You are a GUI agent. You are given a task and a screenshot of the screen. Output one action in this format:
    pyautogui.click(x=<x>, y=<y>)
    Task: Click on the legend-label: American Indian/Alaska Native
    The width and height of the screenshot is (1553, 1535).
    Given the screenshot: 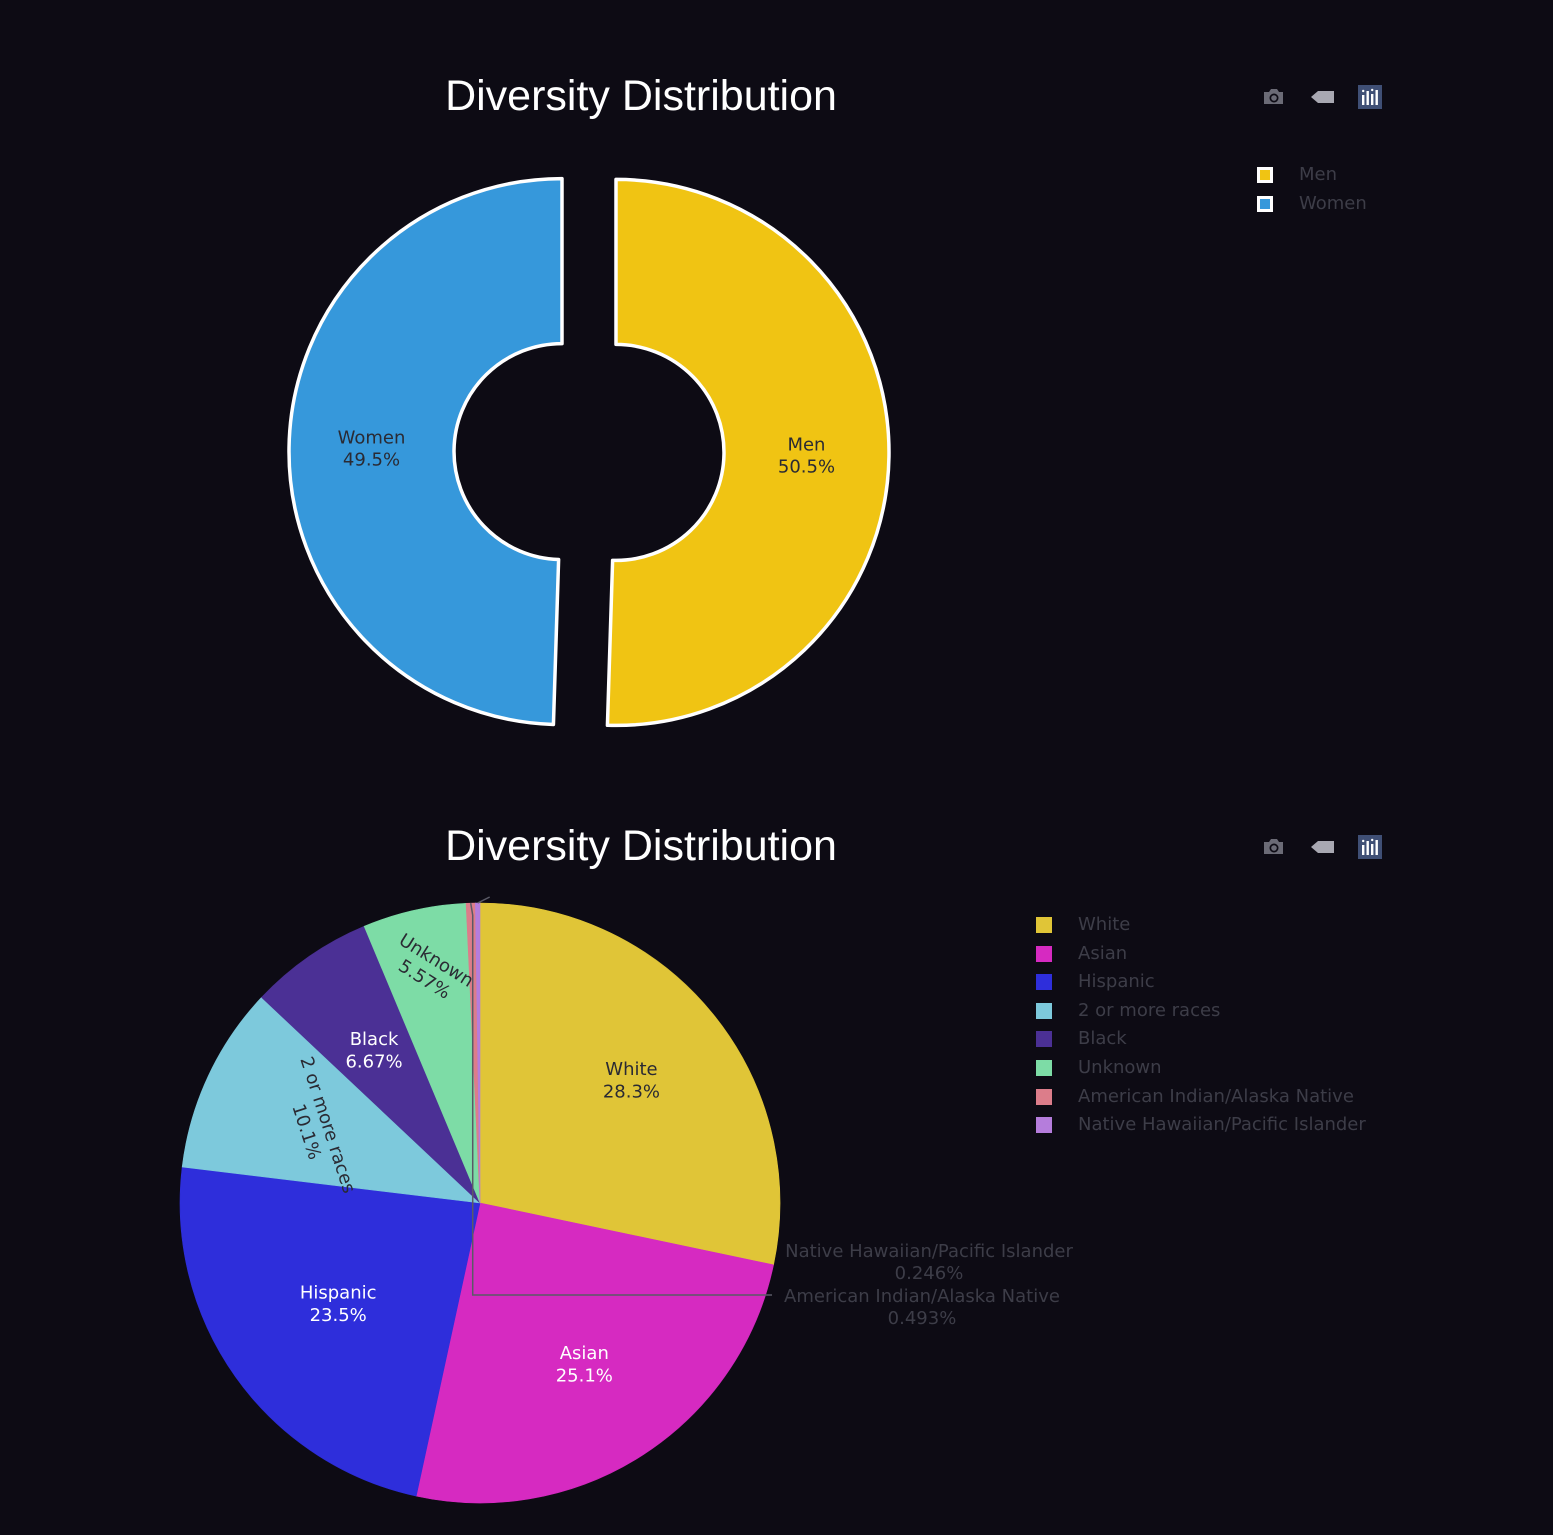 What is the action you would take?
    pyautogui.click(x=1216, y=1096)
    